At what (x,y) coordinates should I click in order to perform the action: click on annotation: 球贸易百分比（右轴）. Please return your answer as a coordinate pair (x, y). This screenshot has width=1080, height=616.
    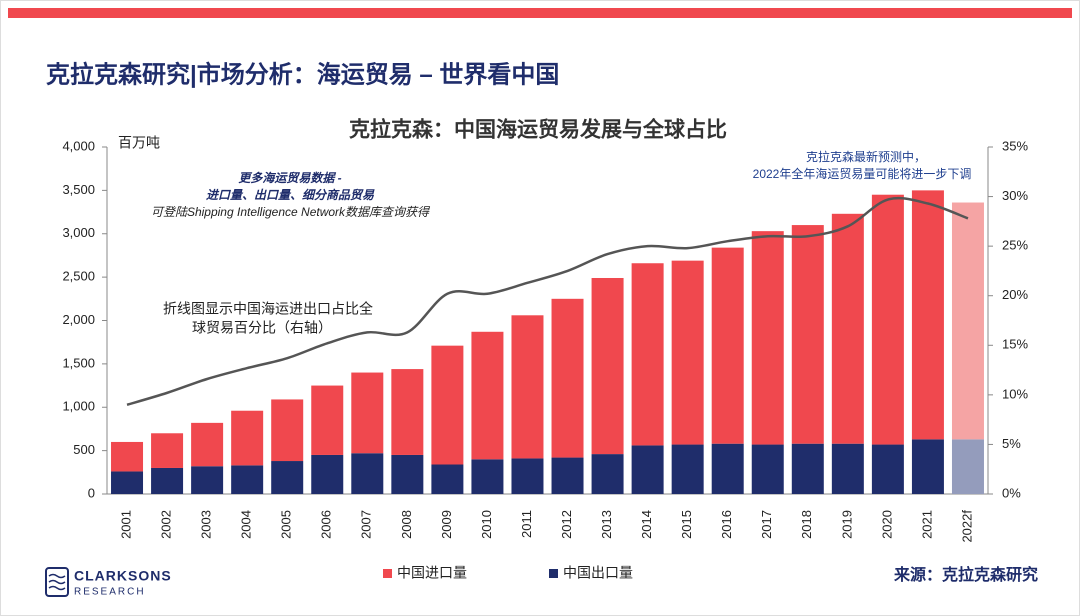
    Looking at the image, I should click on (262, 328).